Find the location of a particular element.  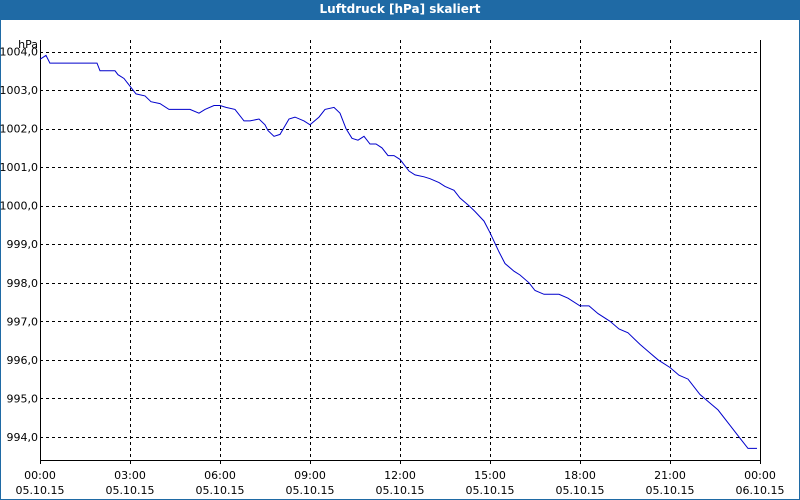

chart-title: Luftdruck [hPa] skaliert is located at coordinates (400, 9).